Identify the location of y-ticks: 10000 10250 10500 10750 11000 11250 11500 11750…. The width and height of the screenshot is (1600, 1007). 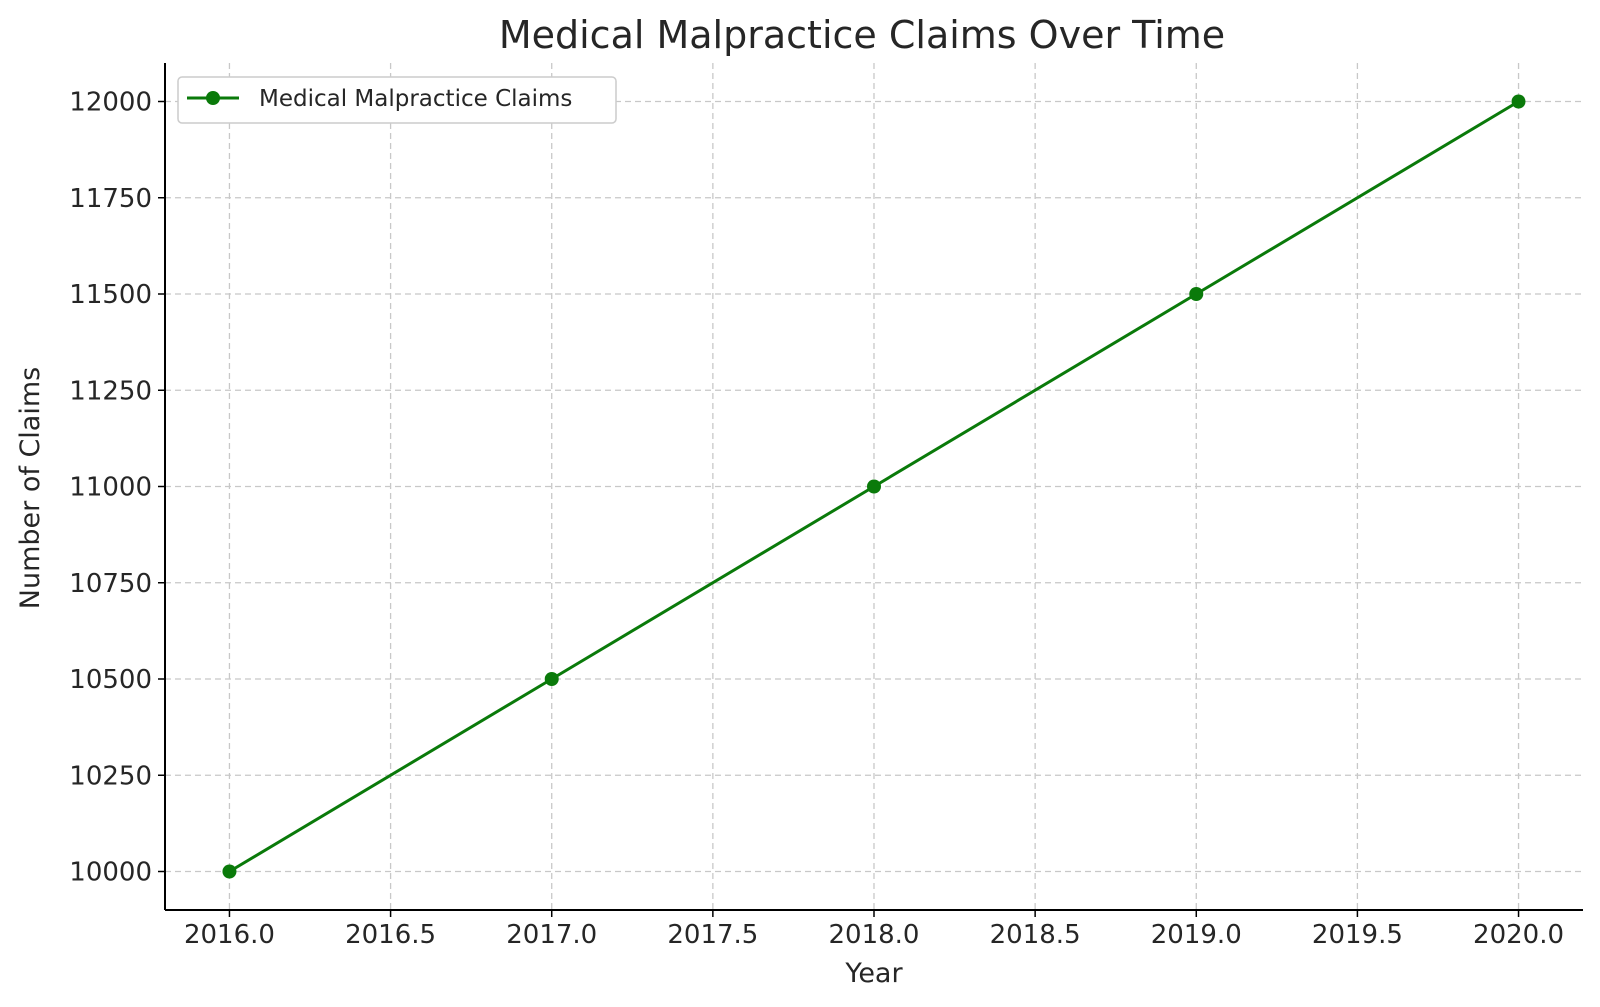
(117, 488).